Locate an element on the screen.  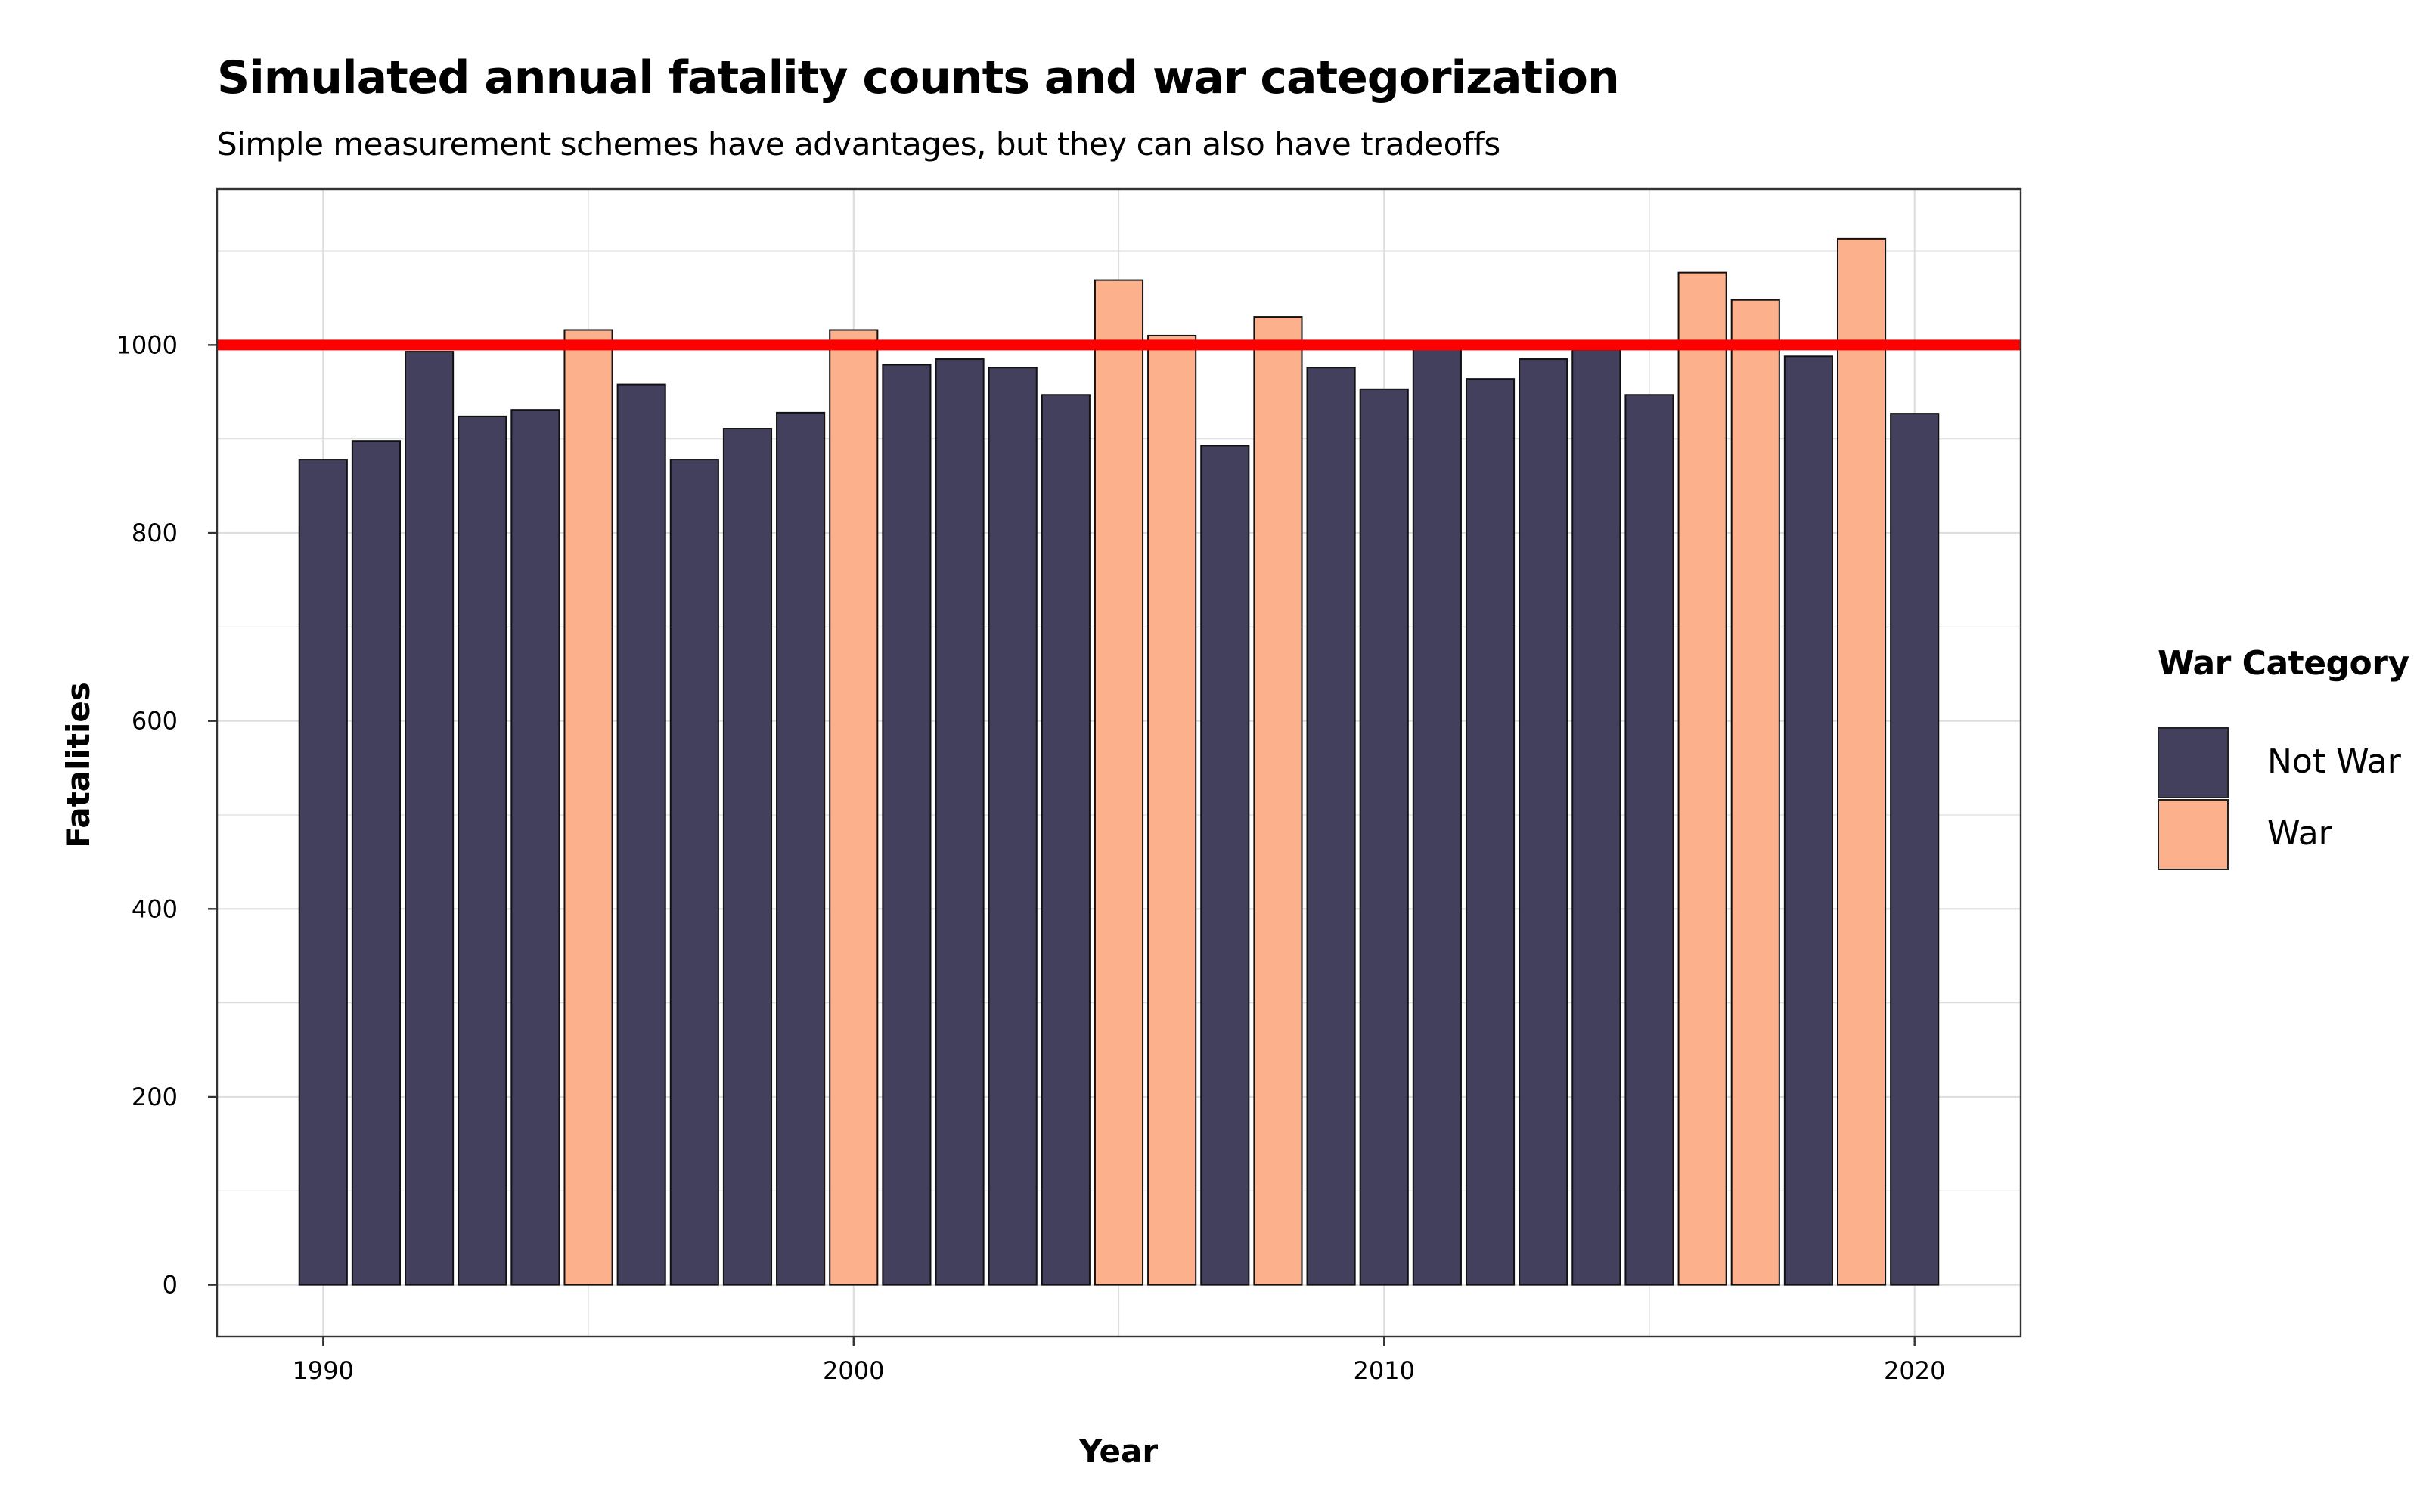
bar-2012-not-war is located at coordinates (1490, 832).